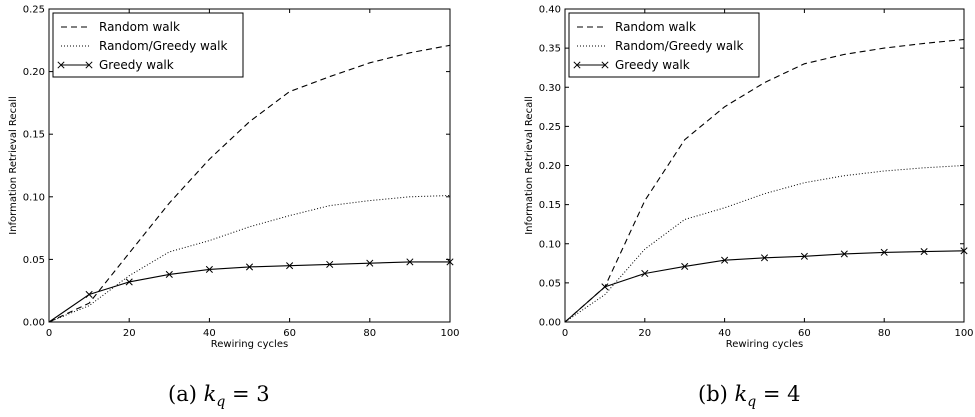 The width and height of the screenshot is (975, 417). I want to click on caption-b: (b) kq = 4, so click(749, 396).